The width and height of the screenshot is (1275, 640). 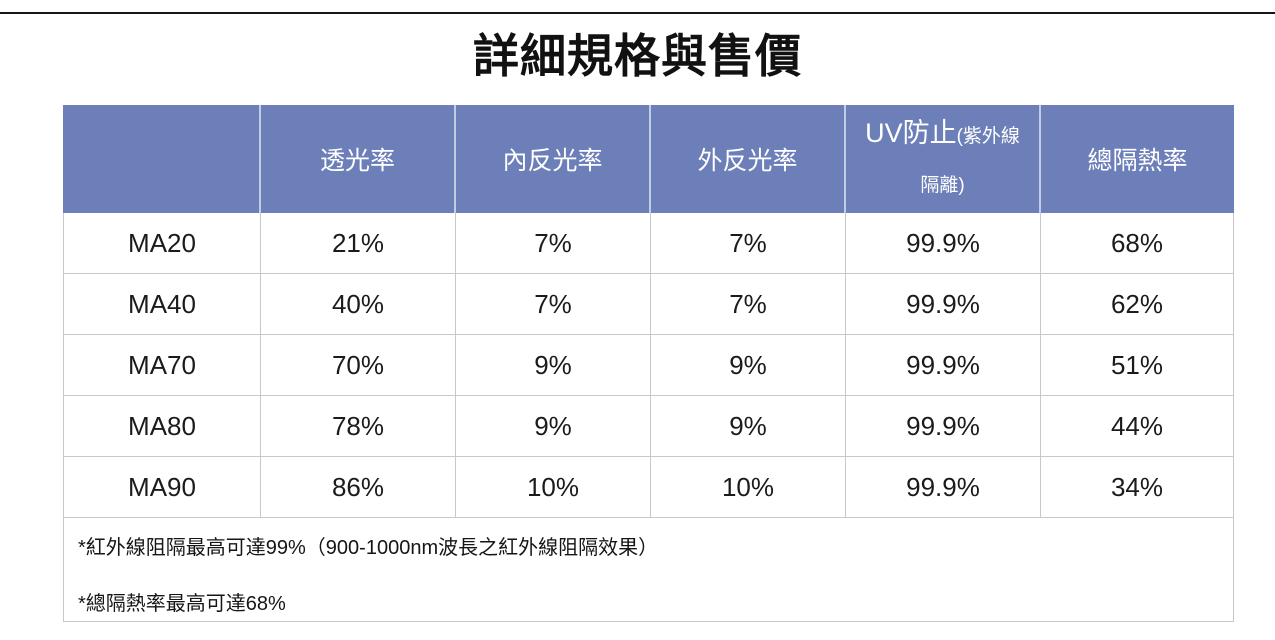 I want to click on top-divider, so click(x=637, y=13).